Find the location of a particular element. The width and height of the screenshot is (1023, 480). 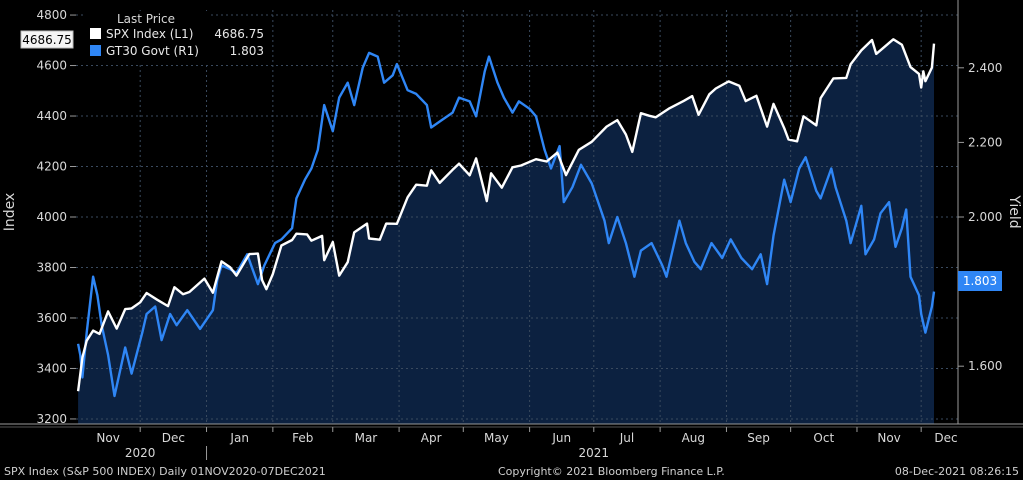

right-axis-label: Yield is located at coordinates (1014, 211).